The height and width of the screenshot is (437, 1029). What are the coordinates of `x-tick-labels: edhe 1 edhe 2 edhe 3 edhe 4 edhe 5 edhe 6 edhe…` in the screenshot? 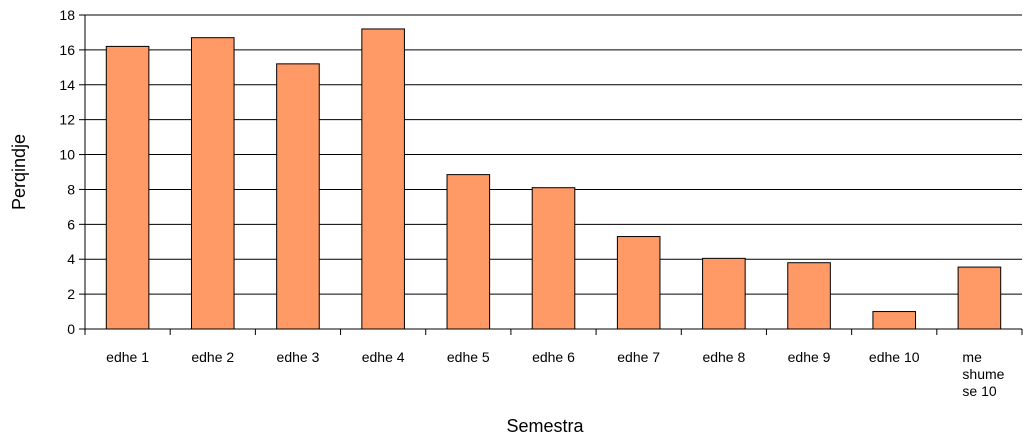 It's located at (555, 374).